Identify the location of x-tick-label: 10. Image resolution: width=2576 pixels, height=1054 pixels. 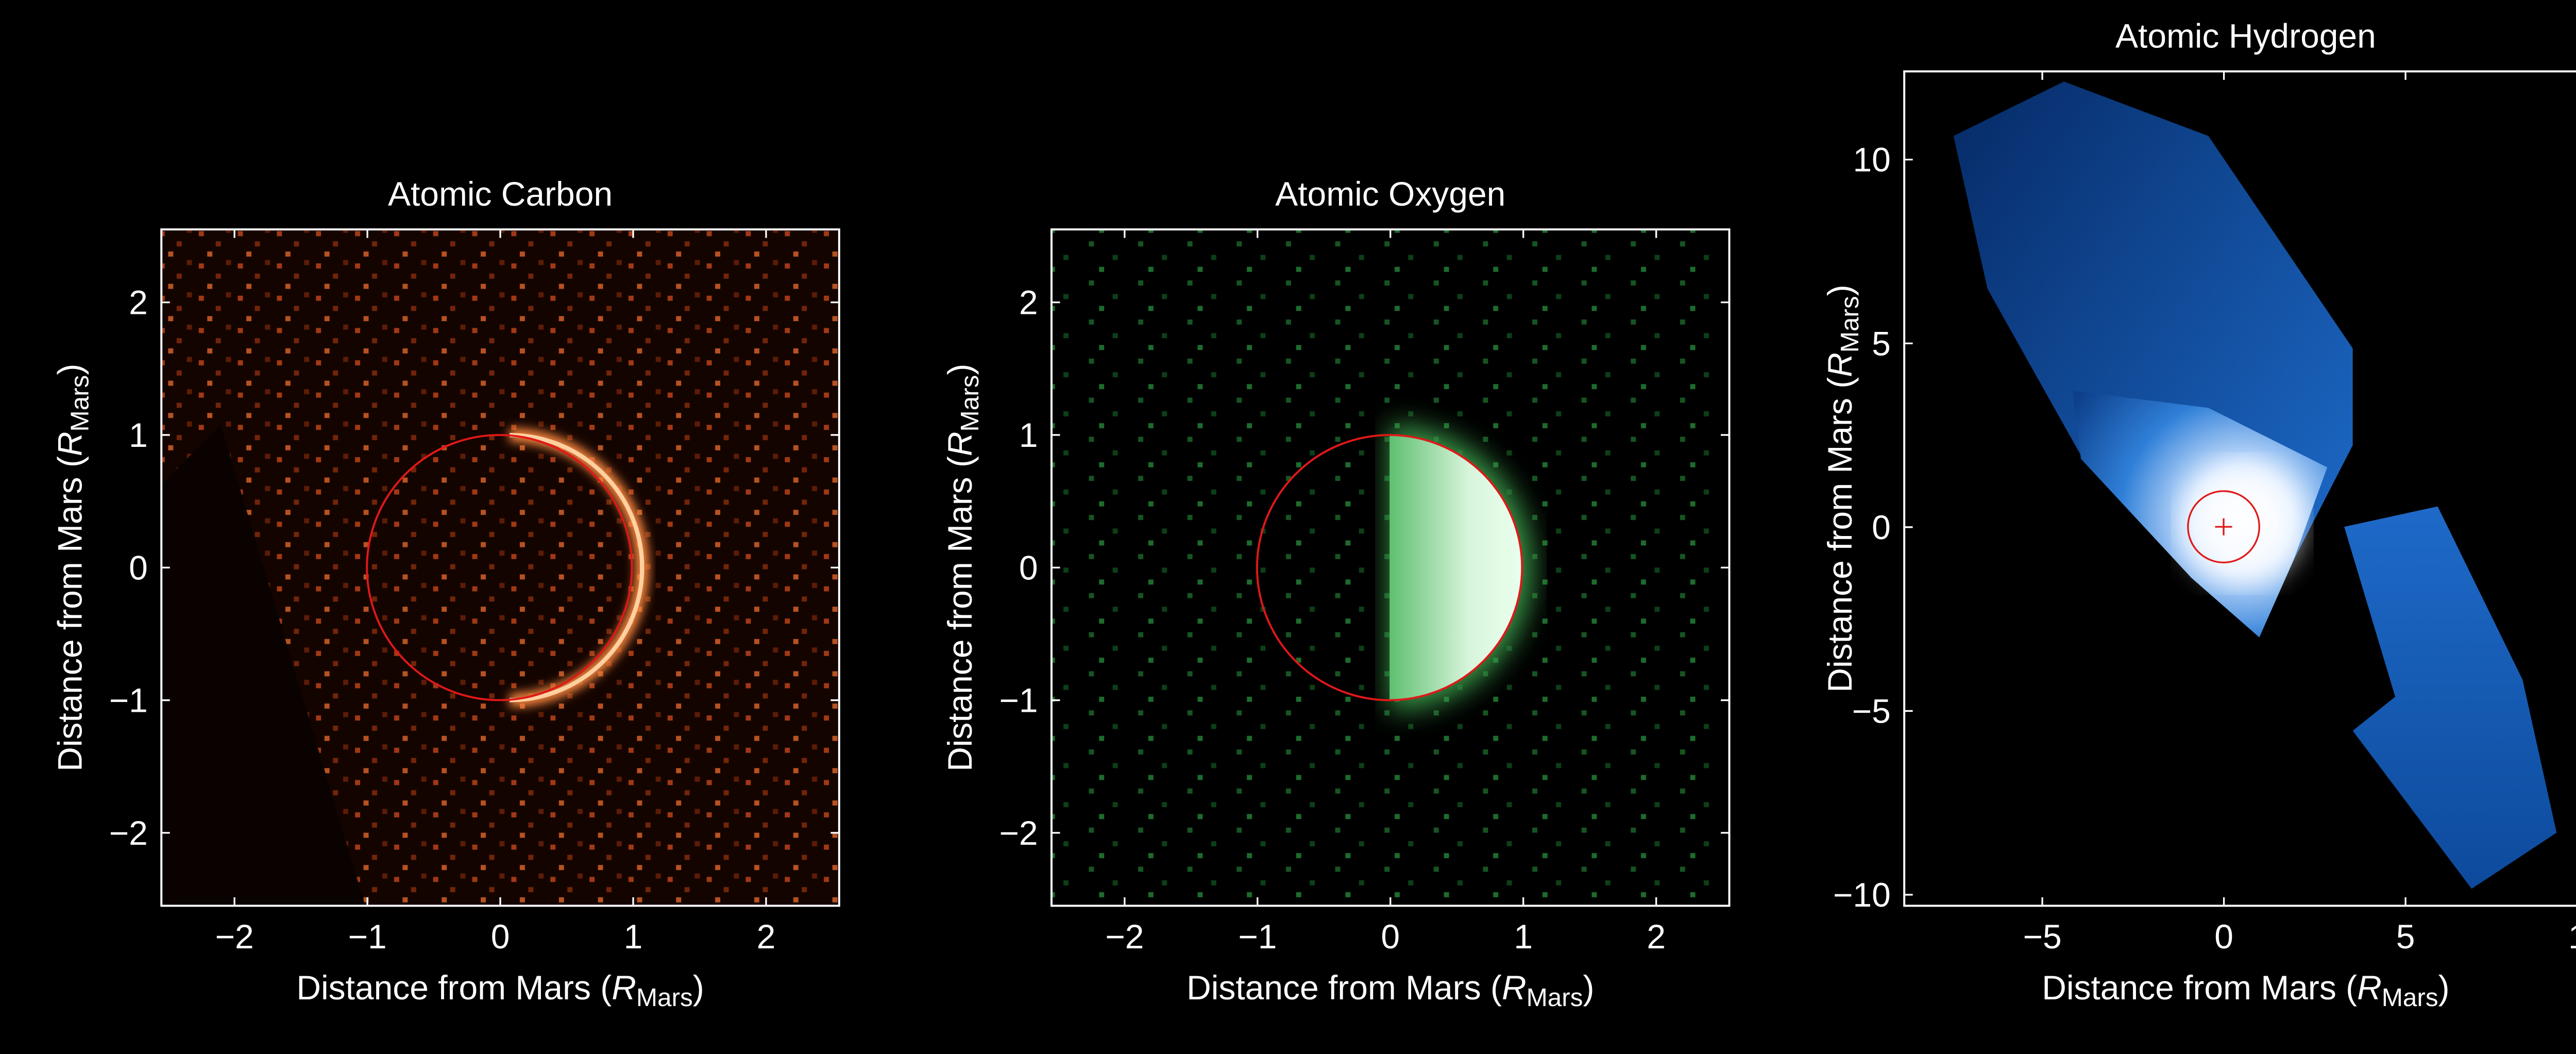
(2572, 936).